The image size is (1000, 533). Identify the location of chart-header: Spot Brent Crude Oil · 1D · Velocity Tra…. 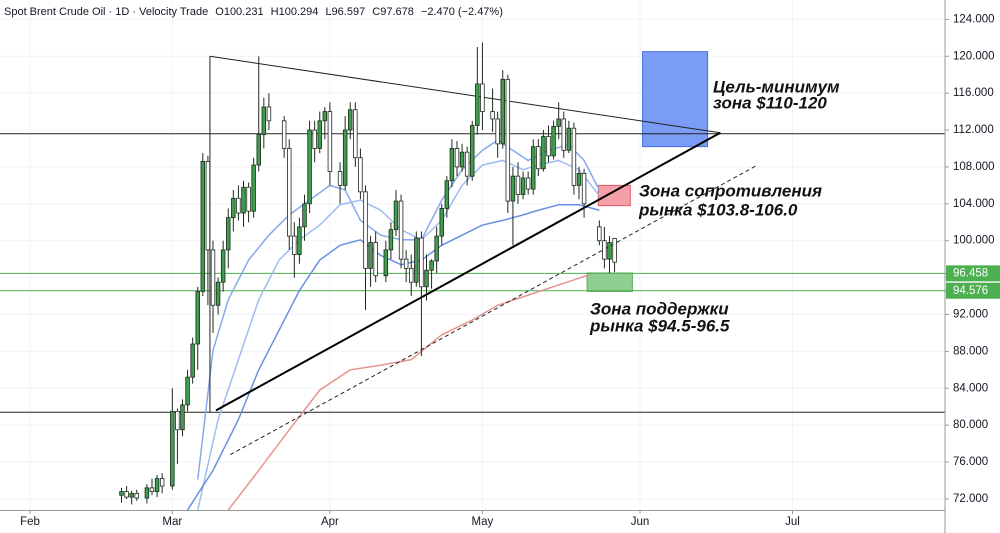
(253, 12).